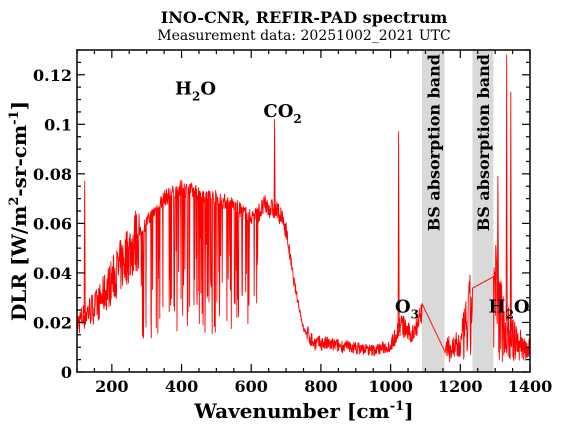 This screenshot has width=567, height=425. Describe the element at coordinates (52, 273) in the screenshot. I see `y-tick-label: 0.04` at that location.